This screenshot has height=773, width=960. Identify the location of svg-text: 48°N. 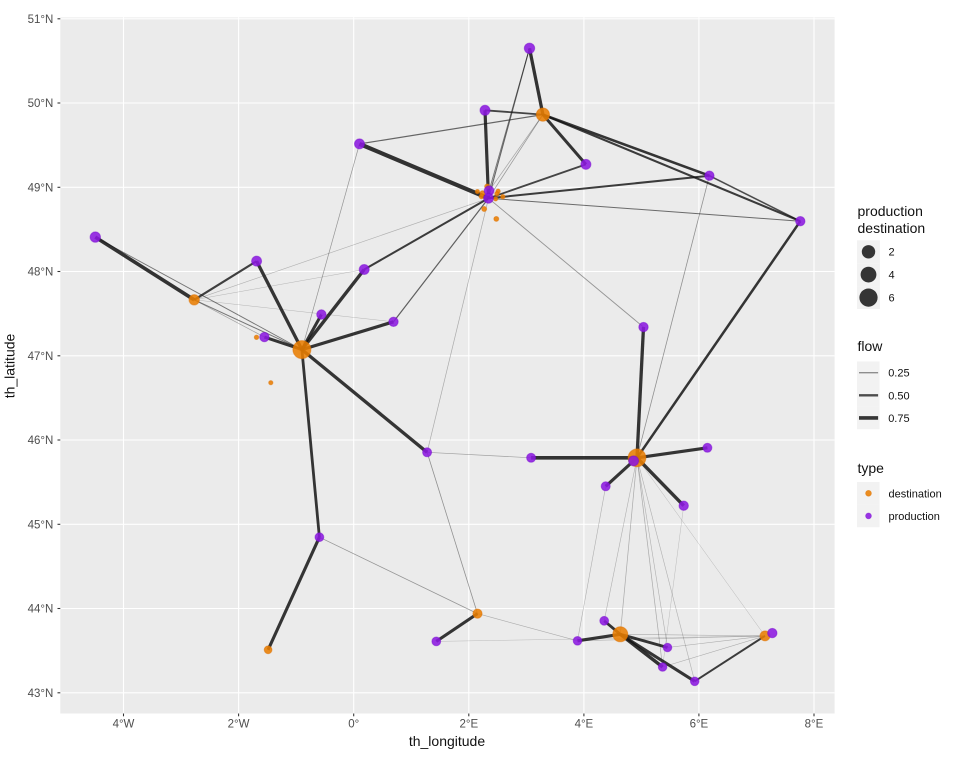
(41, 273).